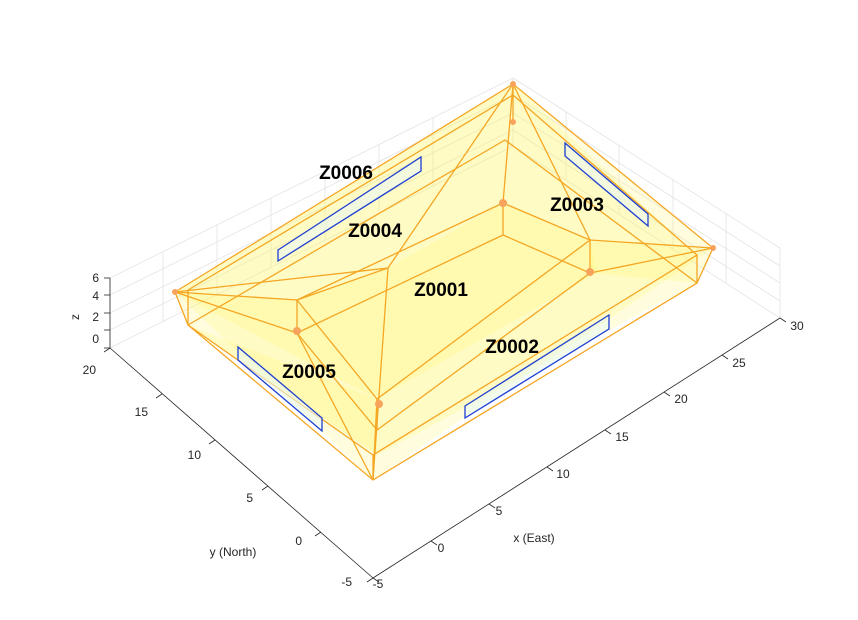  What do you see at coordinates (90, 370) in the screenshot?
I see `y-tick-label: 20` at bounding box center [90, 370].